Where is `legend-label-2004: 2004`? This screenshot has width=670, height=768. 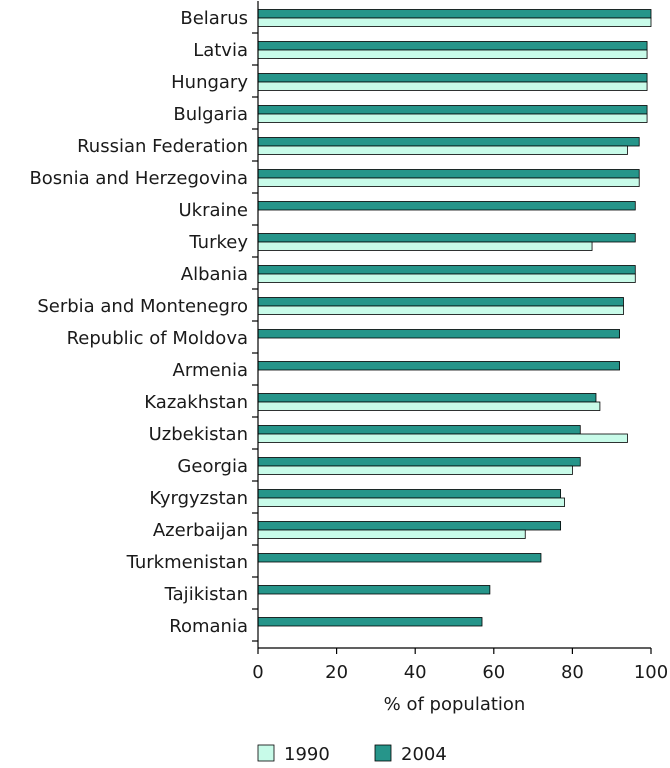
legend-label-2004: 2004 is located at coordinates (424, 754).